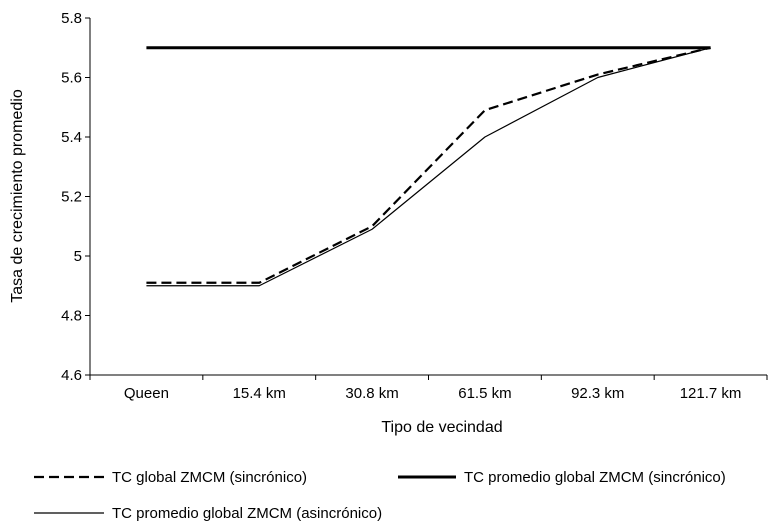  What do you see at coordinates (209, 477) in the screenshot?
I see `legend-label-series-1: TC global ZMCM (sincrónico)` at bounding box center [209, 477].